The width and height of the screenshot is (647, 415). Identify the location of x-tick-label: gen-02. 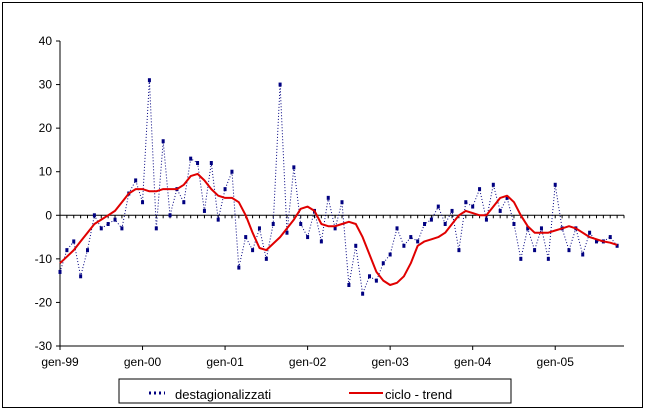
(308, 362).